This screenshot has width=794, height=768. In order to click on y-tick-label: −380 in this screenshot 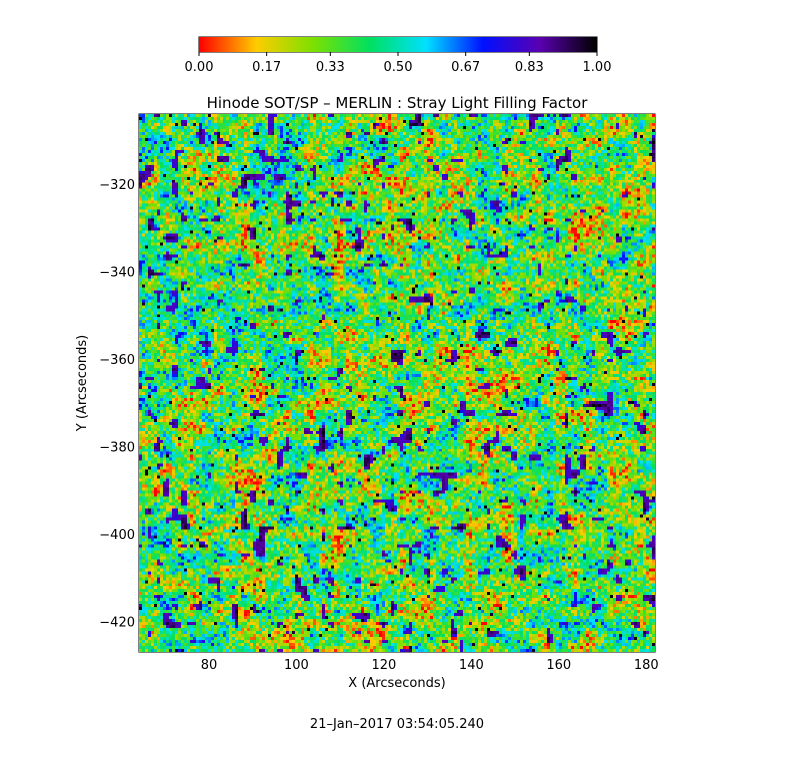, I will do `click(117, 447)`.